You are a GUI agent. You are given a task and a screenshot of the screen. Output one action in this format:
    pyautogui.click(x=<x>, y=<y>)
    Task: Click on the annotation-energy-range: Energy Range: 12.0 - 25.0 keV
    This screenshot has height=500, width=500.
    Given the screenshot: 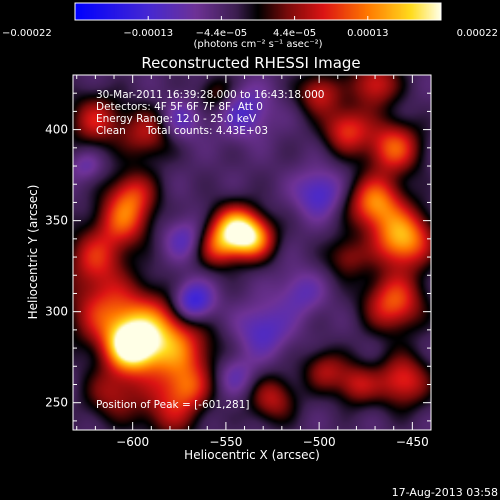 What is the action you would take?
    pyautogui.click(x=176, y=119)
    